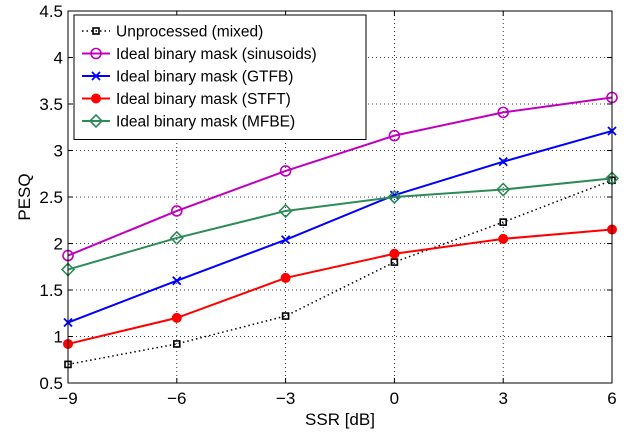  I want to click on y-tick-label: 0.5, so click(51, 383).